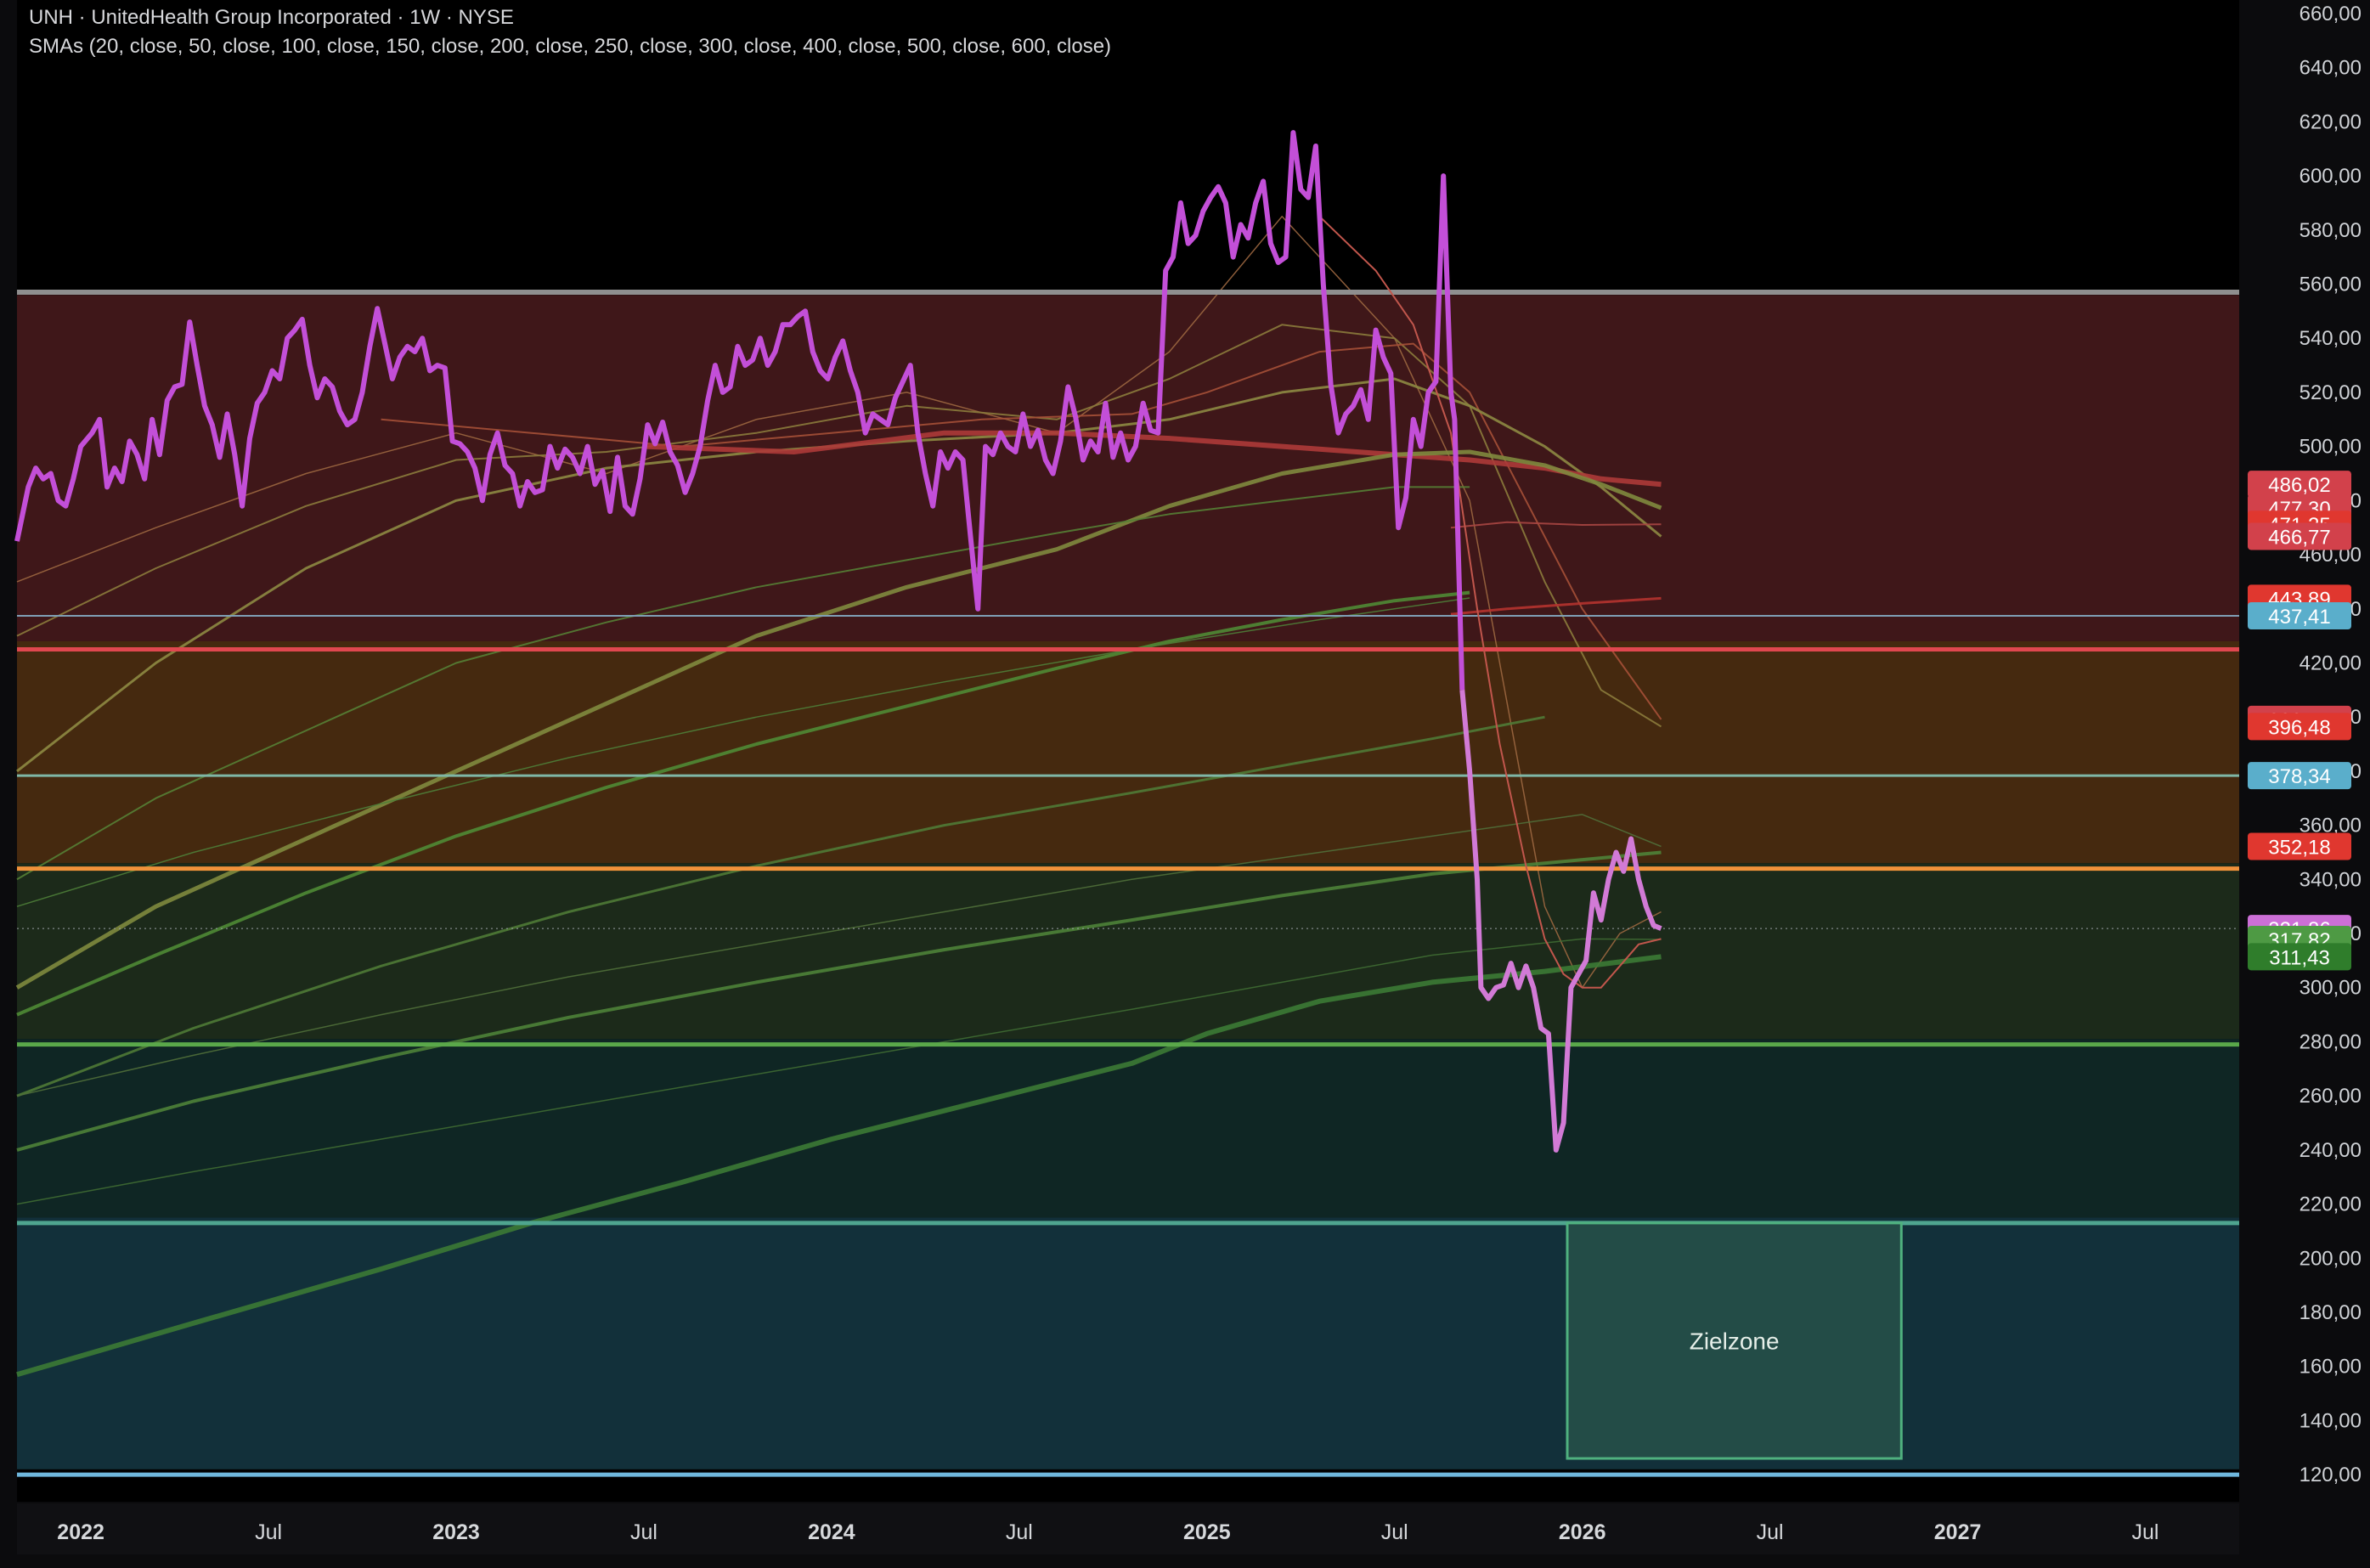 The width and height of the screenshot is (2370, 1568). I want to click on sma-fast-line, so click(1490, 603).